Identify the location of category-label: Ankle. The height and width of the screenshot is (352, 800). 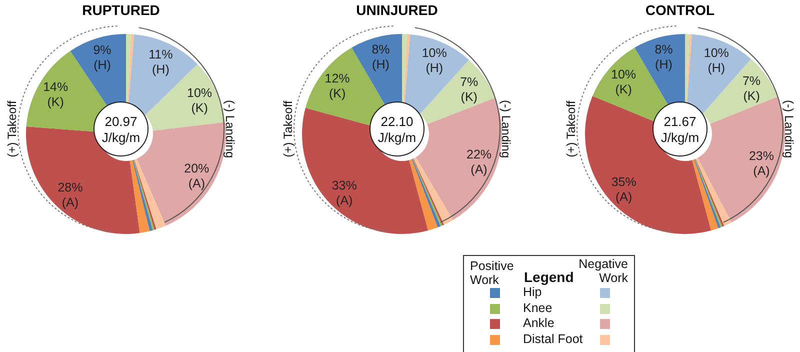
(538, 323).